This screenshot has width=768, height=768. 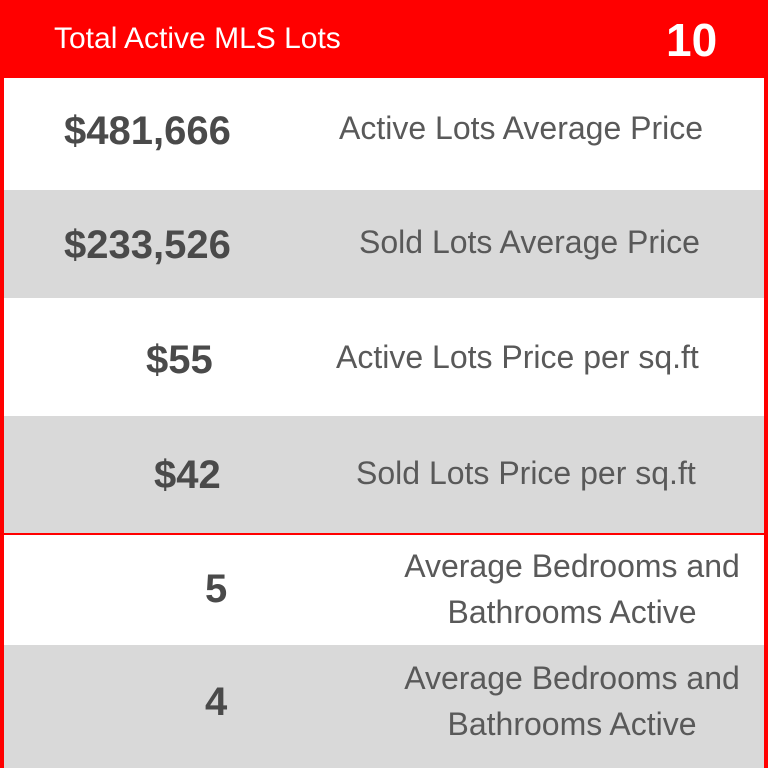 I want to click on total-count: 10, so click(x=692, y=40).